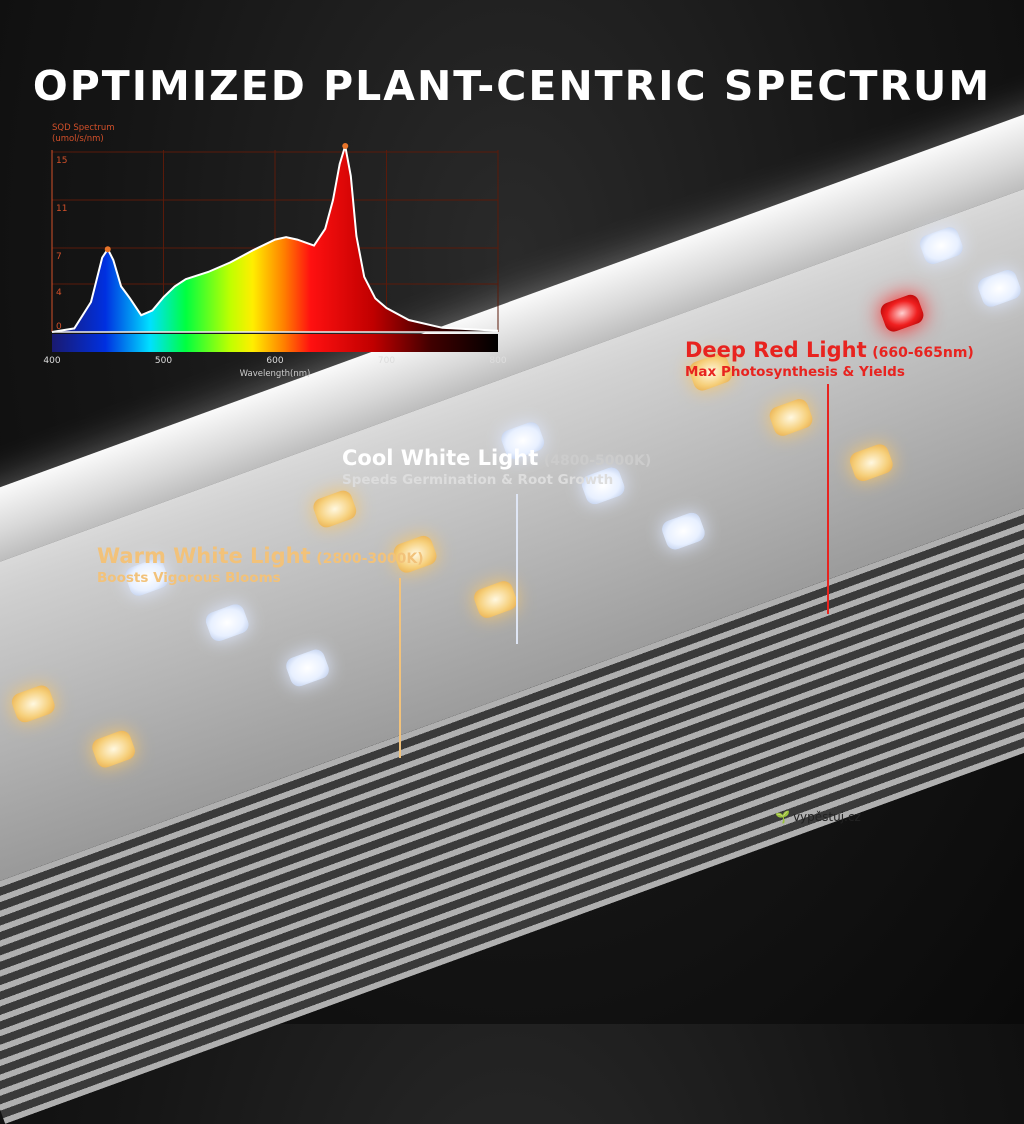 The height and width of the screenshot is (1124, 1024). I want to click on warm-white-name: Warm White Light, so click(204, 556).